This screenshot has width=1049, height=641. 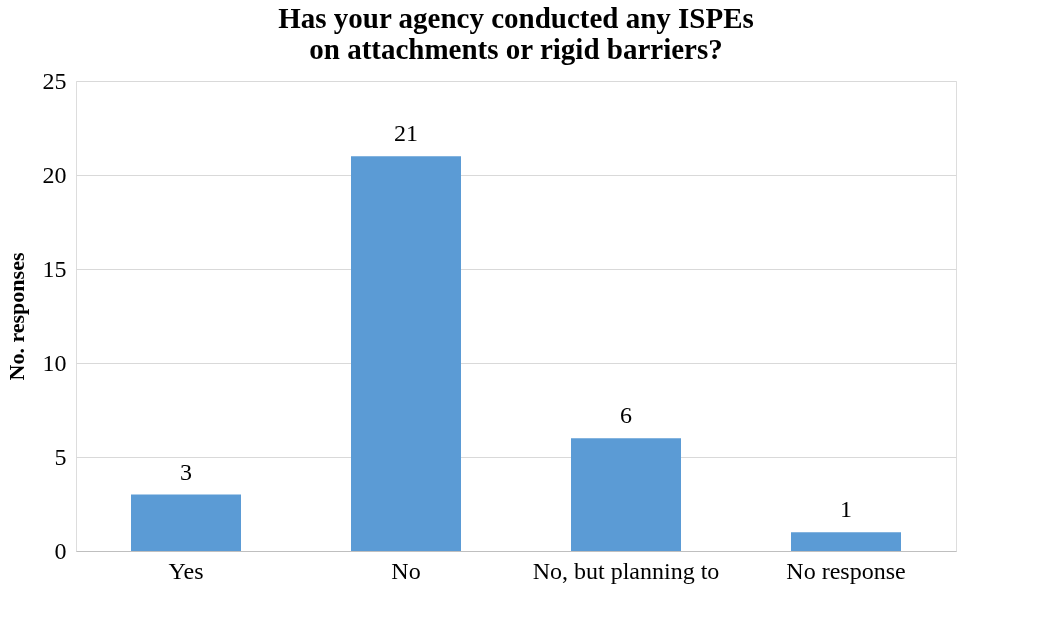 I want to click on y-tick-label: 10, so click(x=54, y=362).